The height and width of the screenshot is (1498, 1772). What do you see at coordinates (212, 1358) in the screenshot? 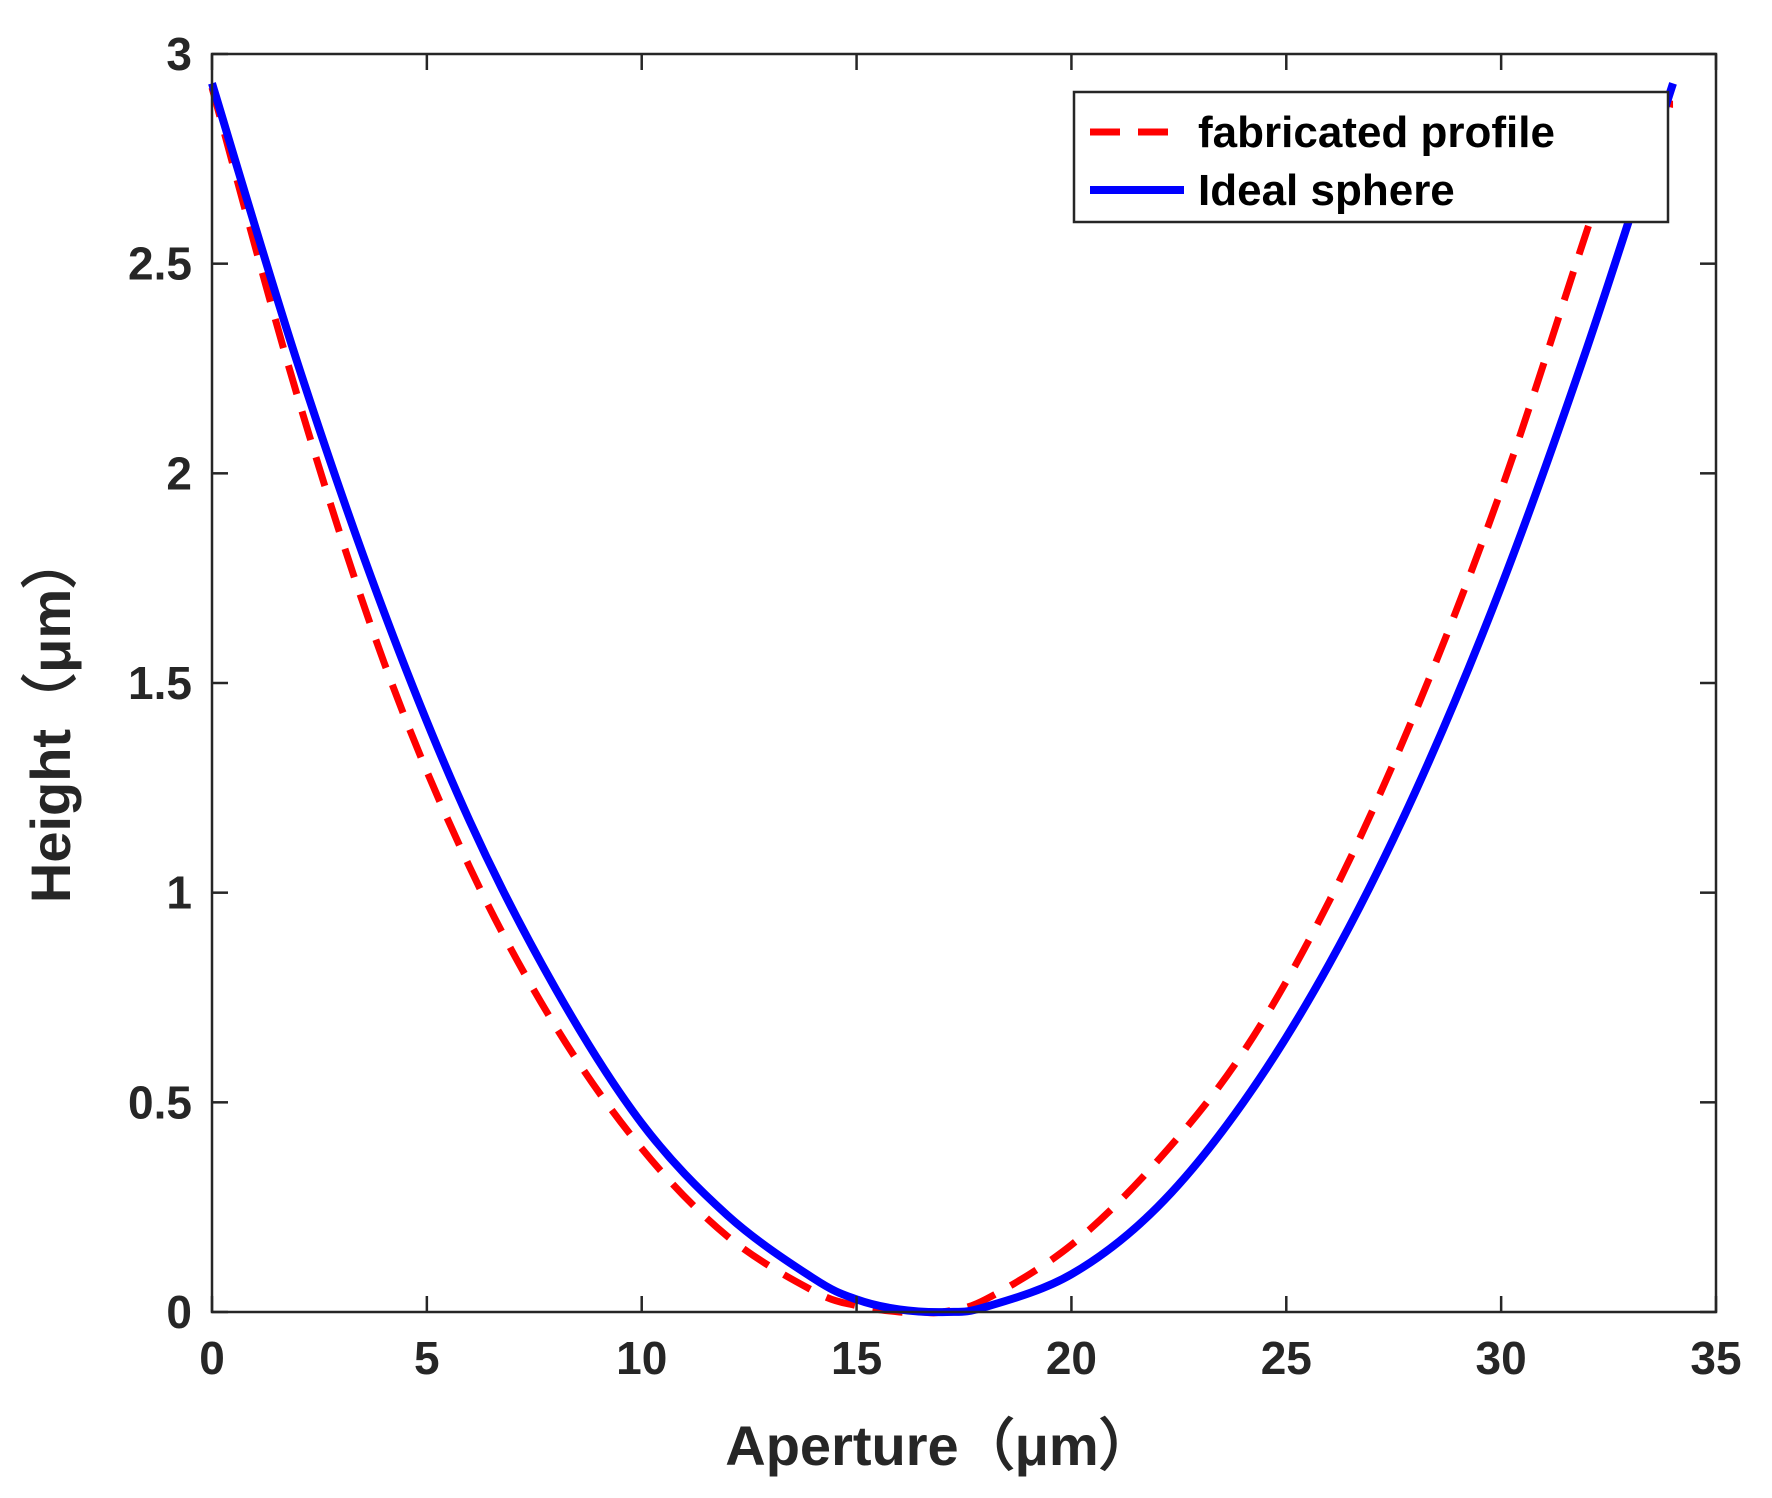
I see `x-tick-label: 0` at bounding box center [212, 1358].